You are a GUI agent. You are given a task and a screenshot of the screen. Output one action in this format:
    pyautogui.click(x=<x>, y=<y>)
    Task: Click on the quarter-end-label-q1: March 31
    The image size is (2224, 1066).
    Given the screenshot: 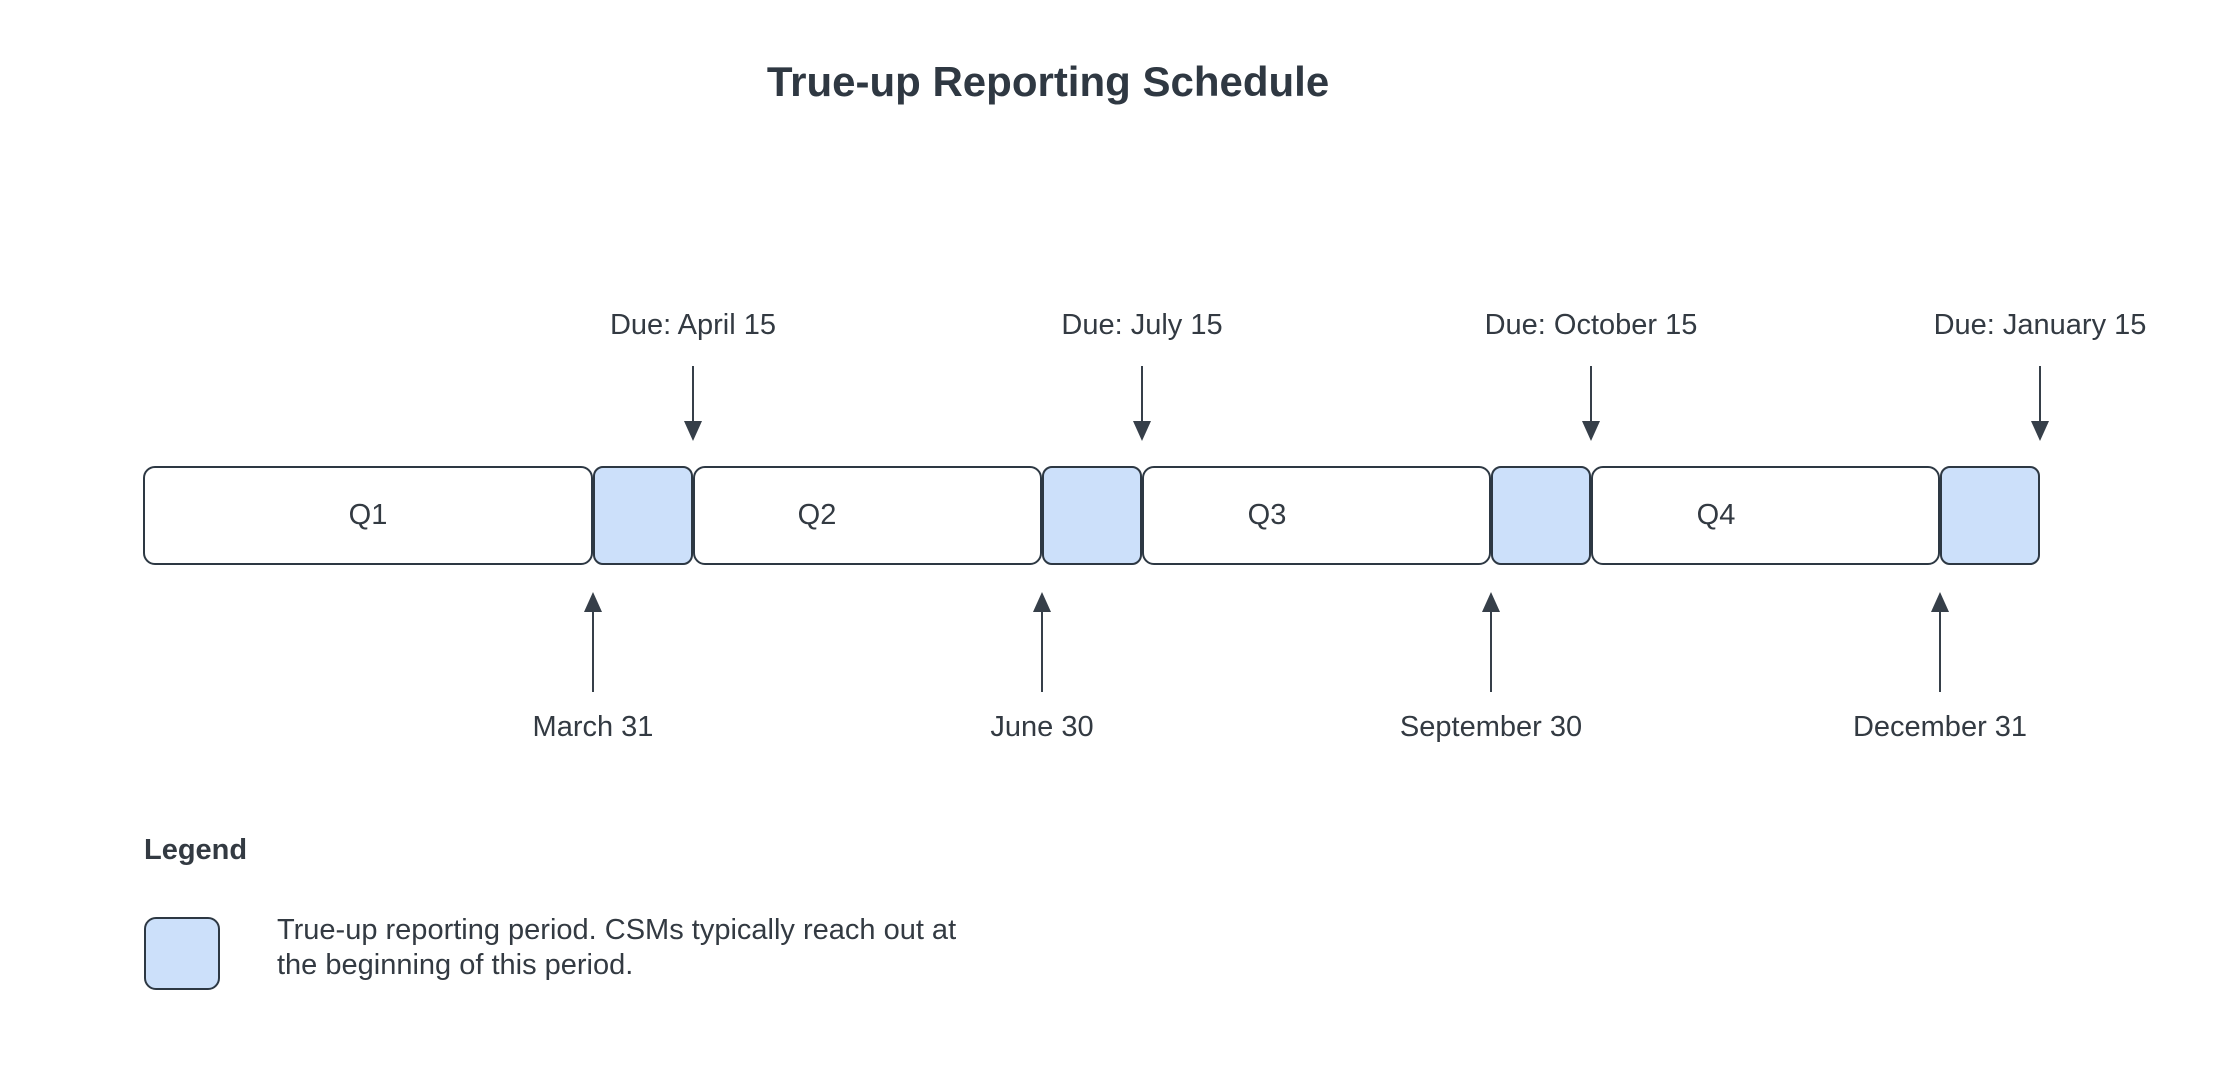 What is the action you would take?
    pyautogui.click(x=593, y=727)
    